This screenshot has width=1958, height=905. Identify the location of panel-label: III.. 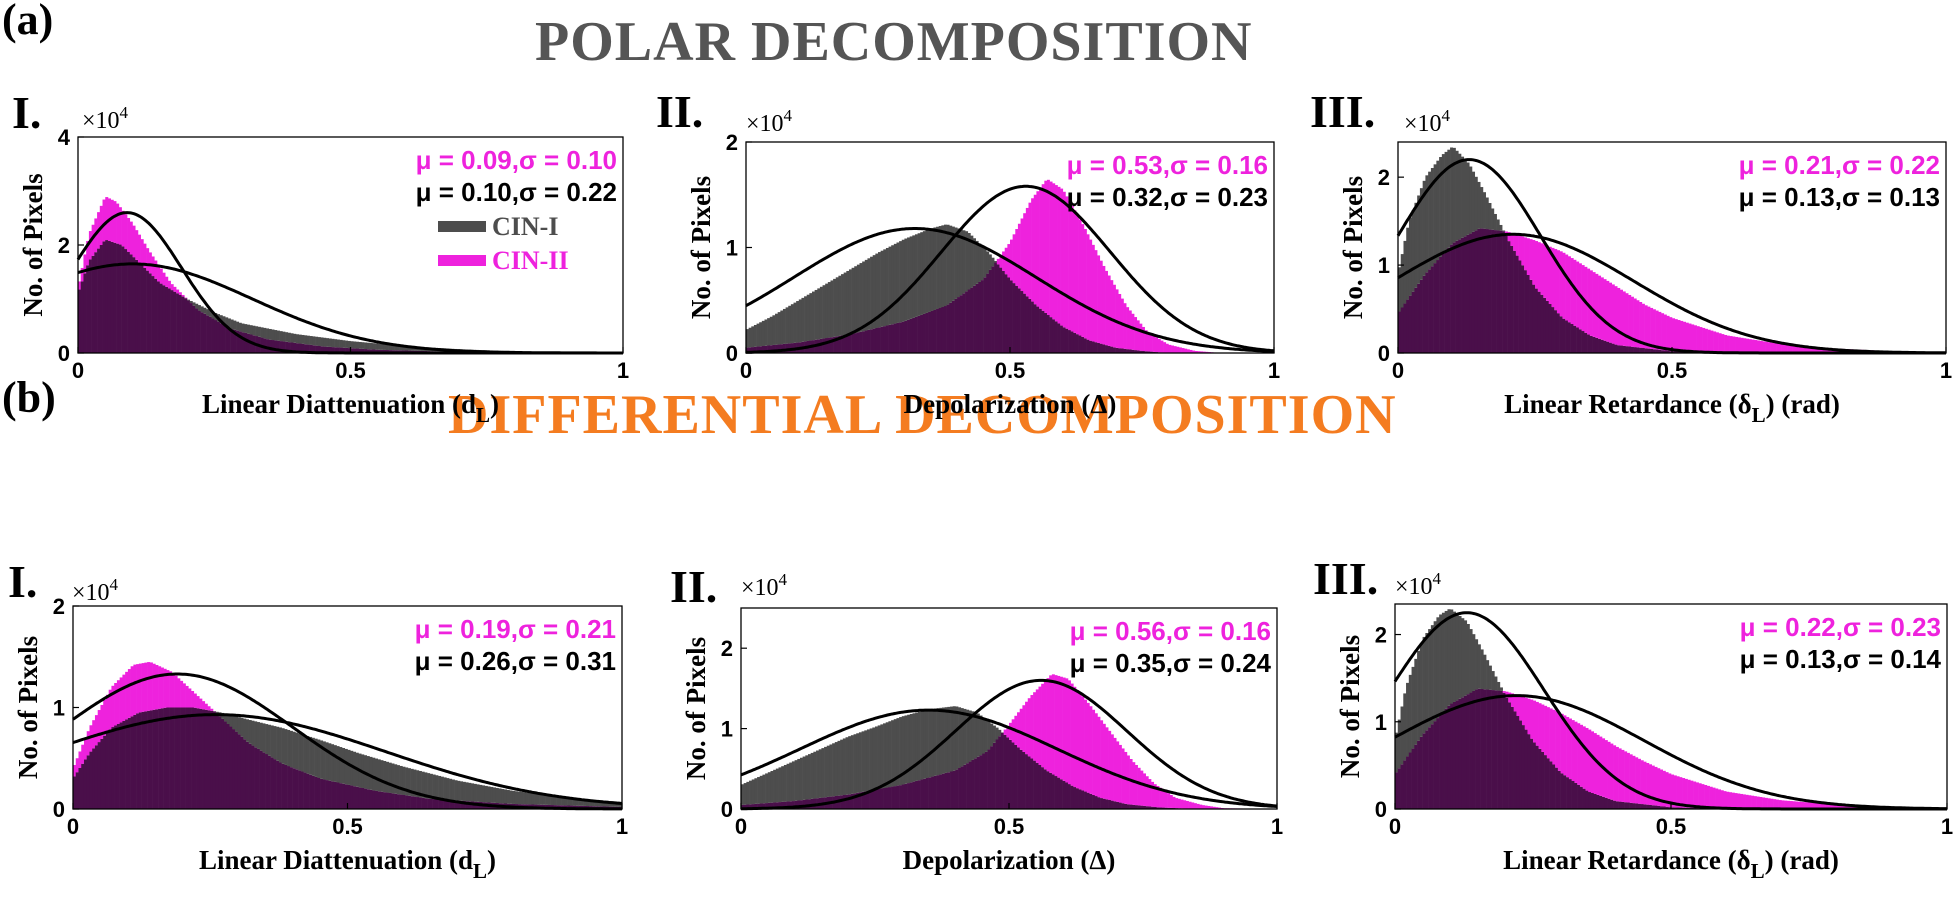
(1345, 578).